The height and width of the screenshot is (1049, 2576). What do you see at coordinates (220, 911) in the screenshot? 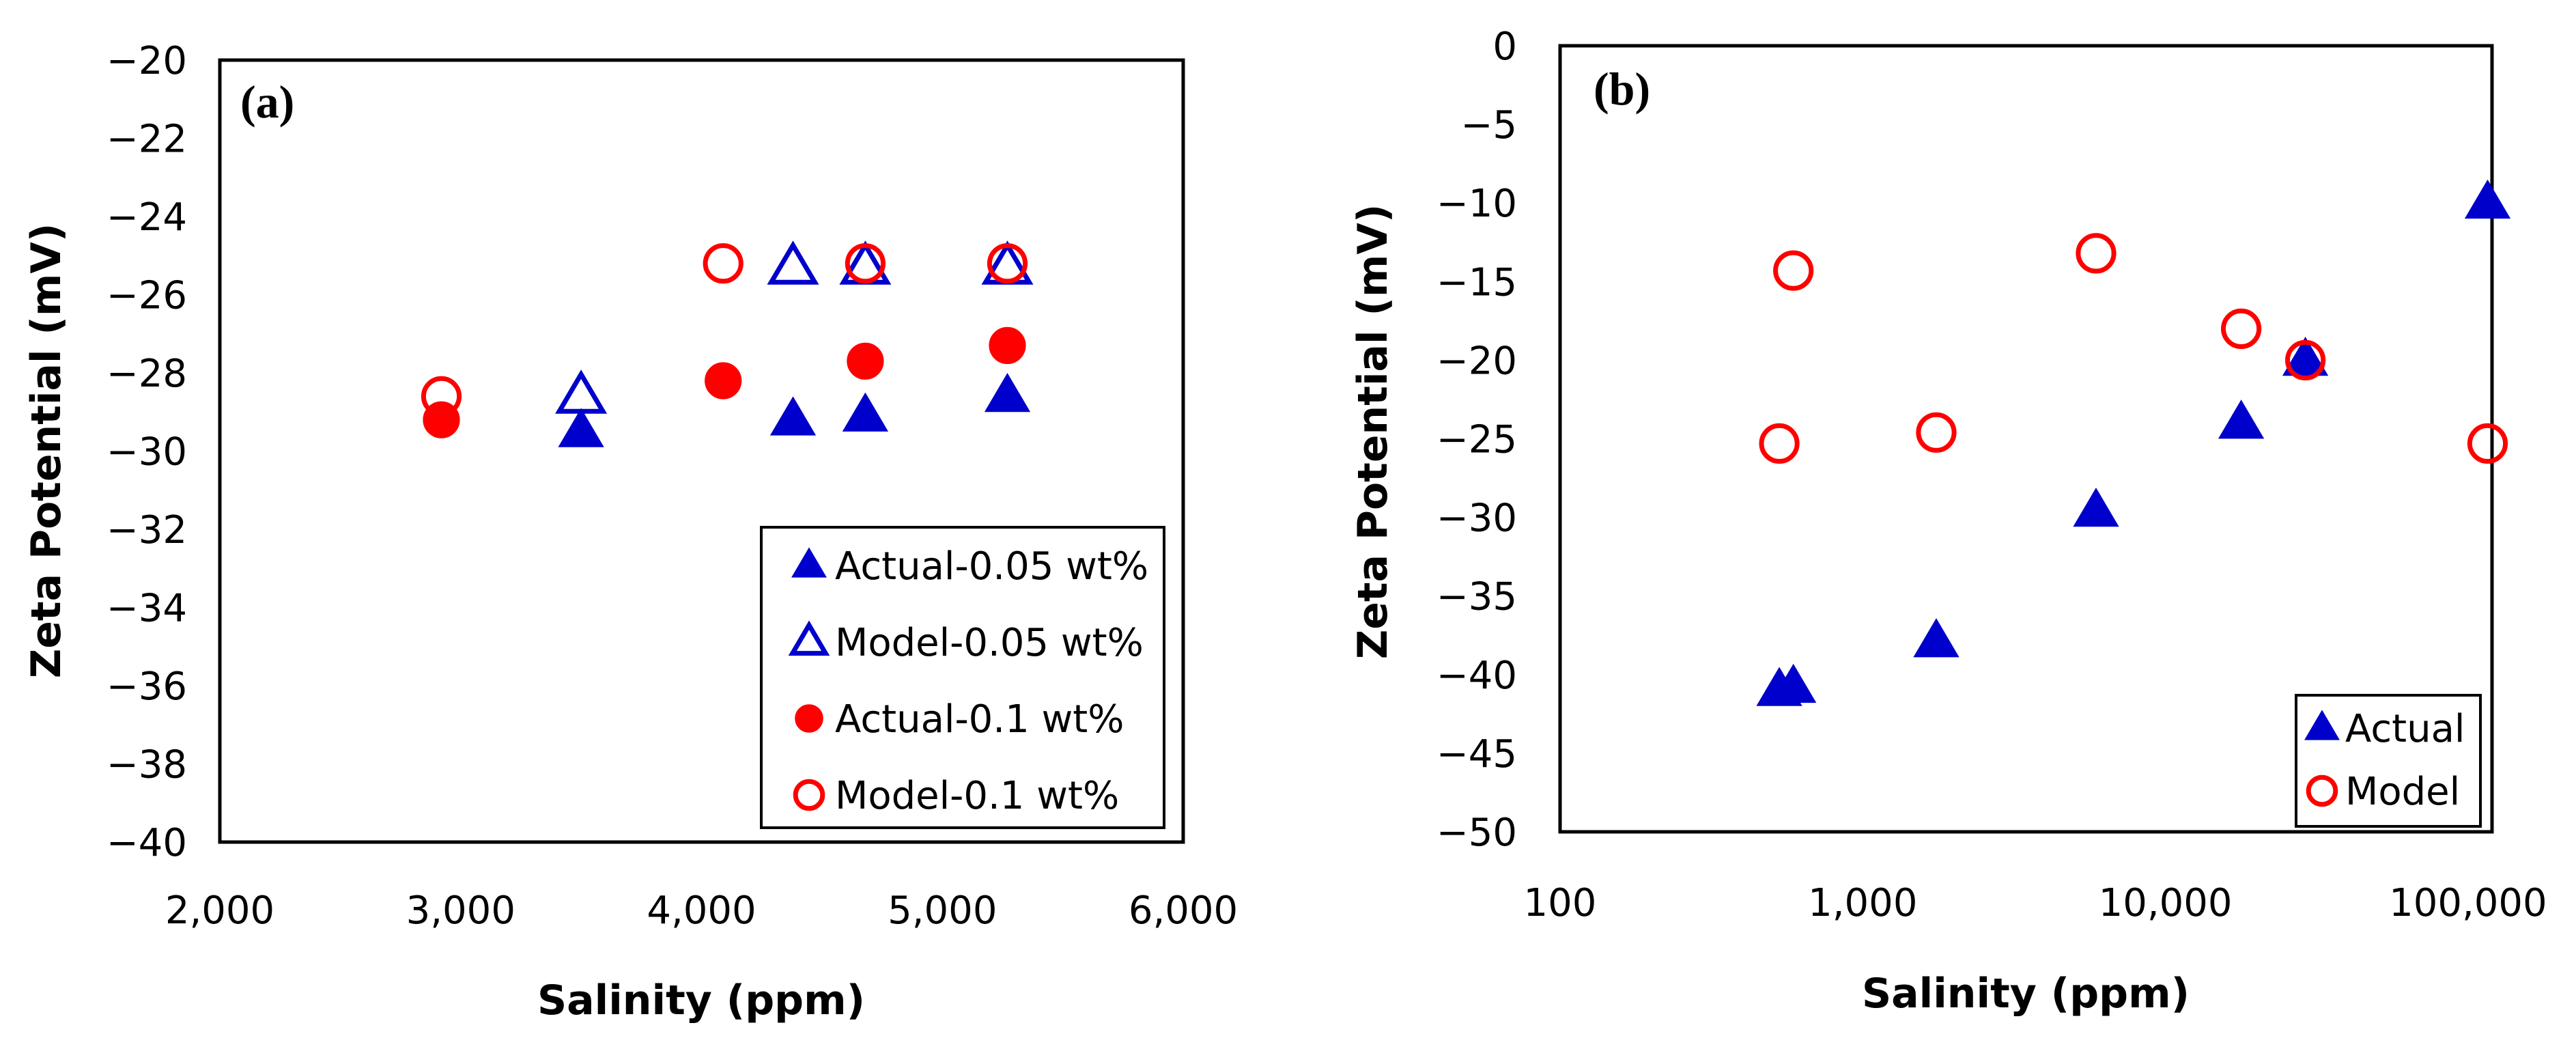
I see `x-tick-label: 2,000` at bounding box center [220, 911].